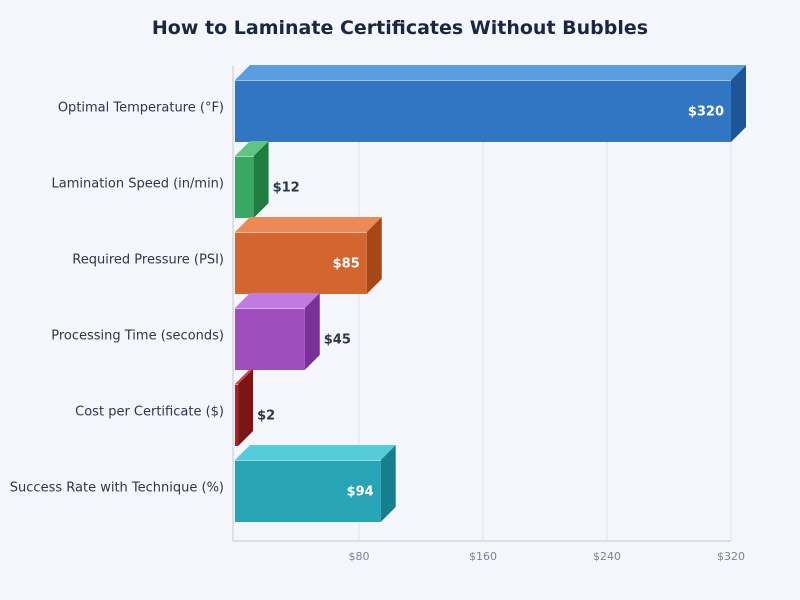  I want to click on category-label: Cost per Certificate ($), so click(149, 412).